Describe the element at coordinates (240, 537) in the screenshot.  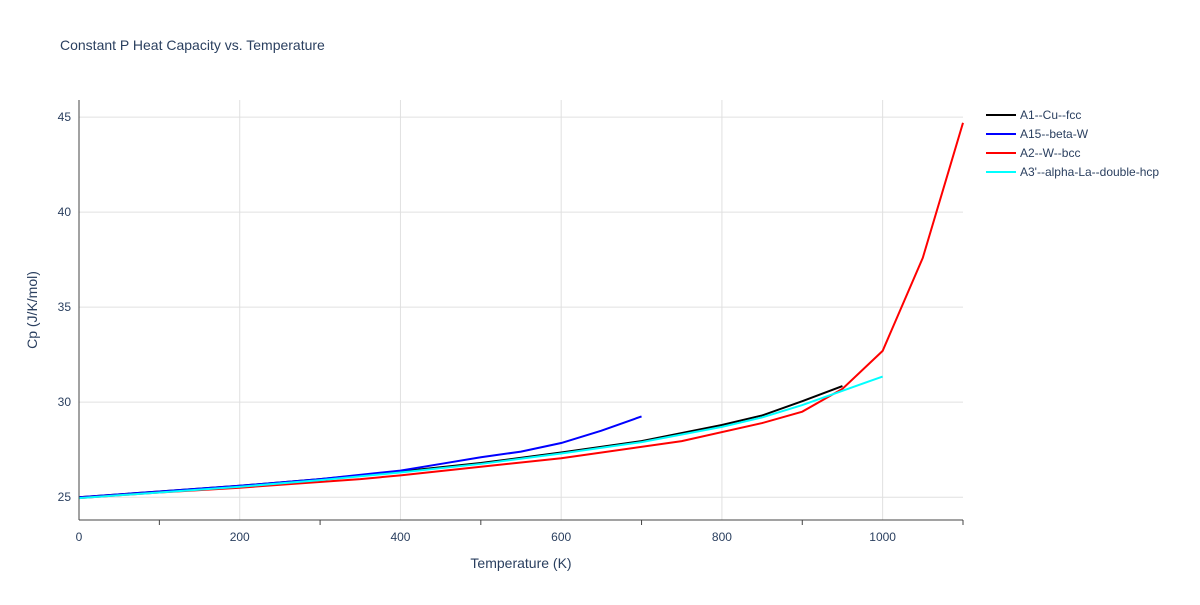
I see `x-tick-label: 200` at that location.